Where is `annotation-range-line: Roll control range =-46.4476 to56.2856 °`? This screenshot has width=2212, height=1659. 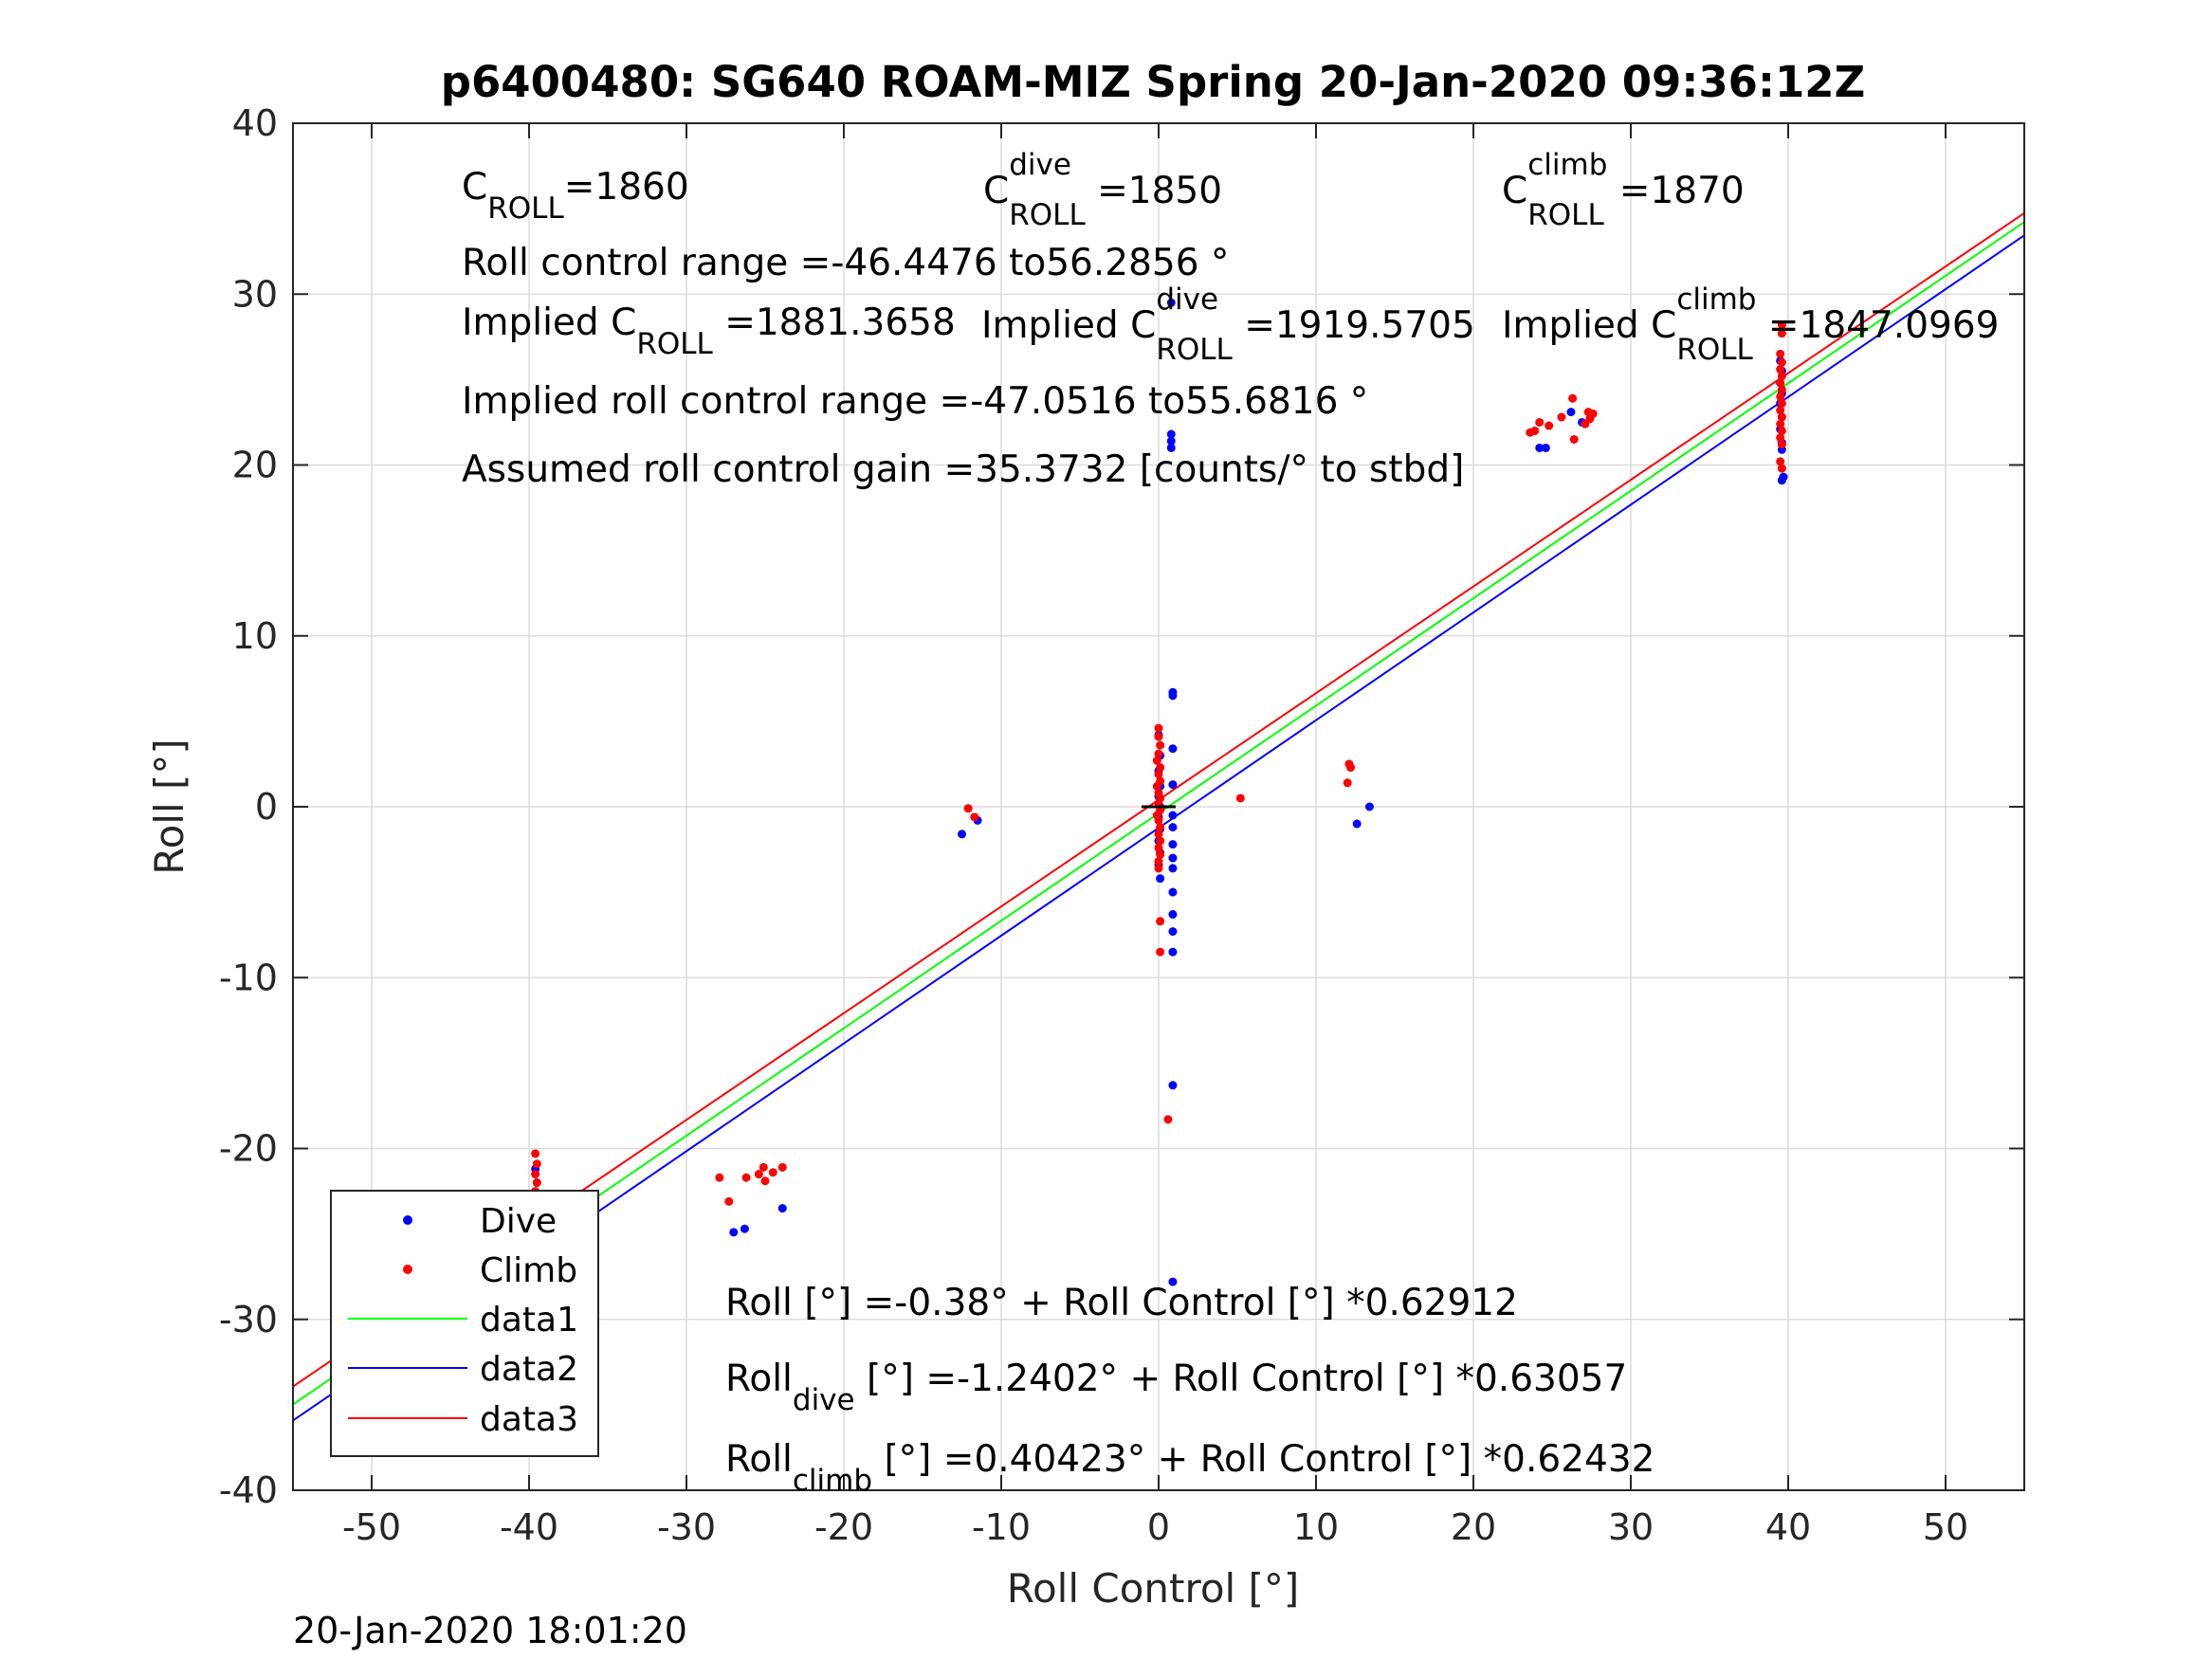
annotation-range-line: Roll control range =-46.4476 to56.2856 ° is located at coordinates (845, 263).